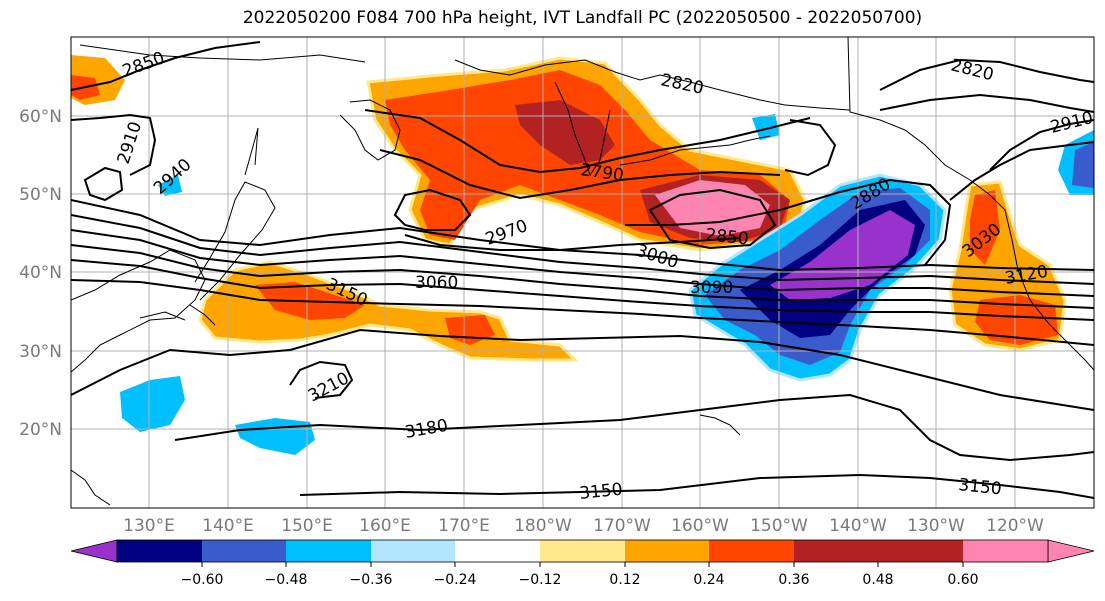  What do you see at coordinates (962, 580) in the screenshot?
I see `colorbar-tick-label: 0.60` at bounding box center [962, 580].